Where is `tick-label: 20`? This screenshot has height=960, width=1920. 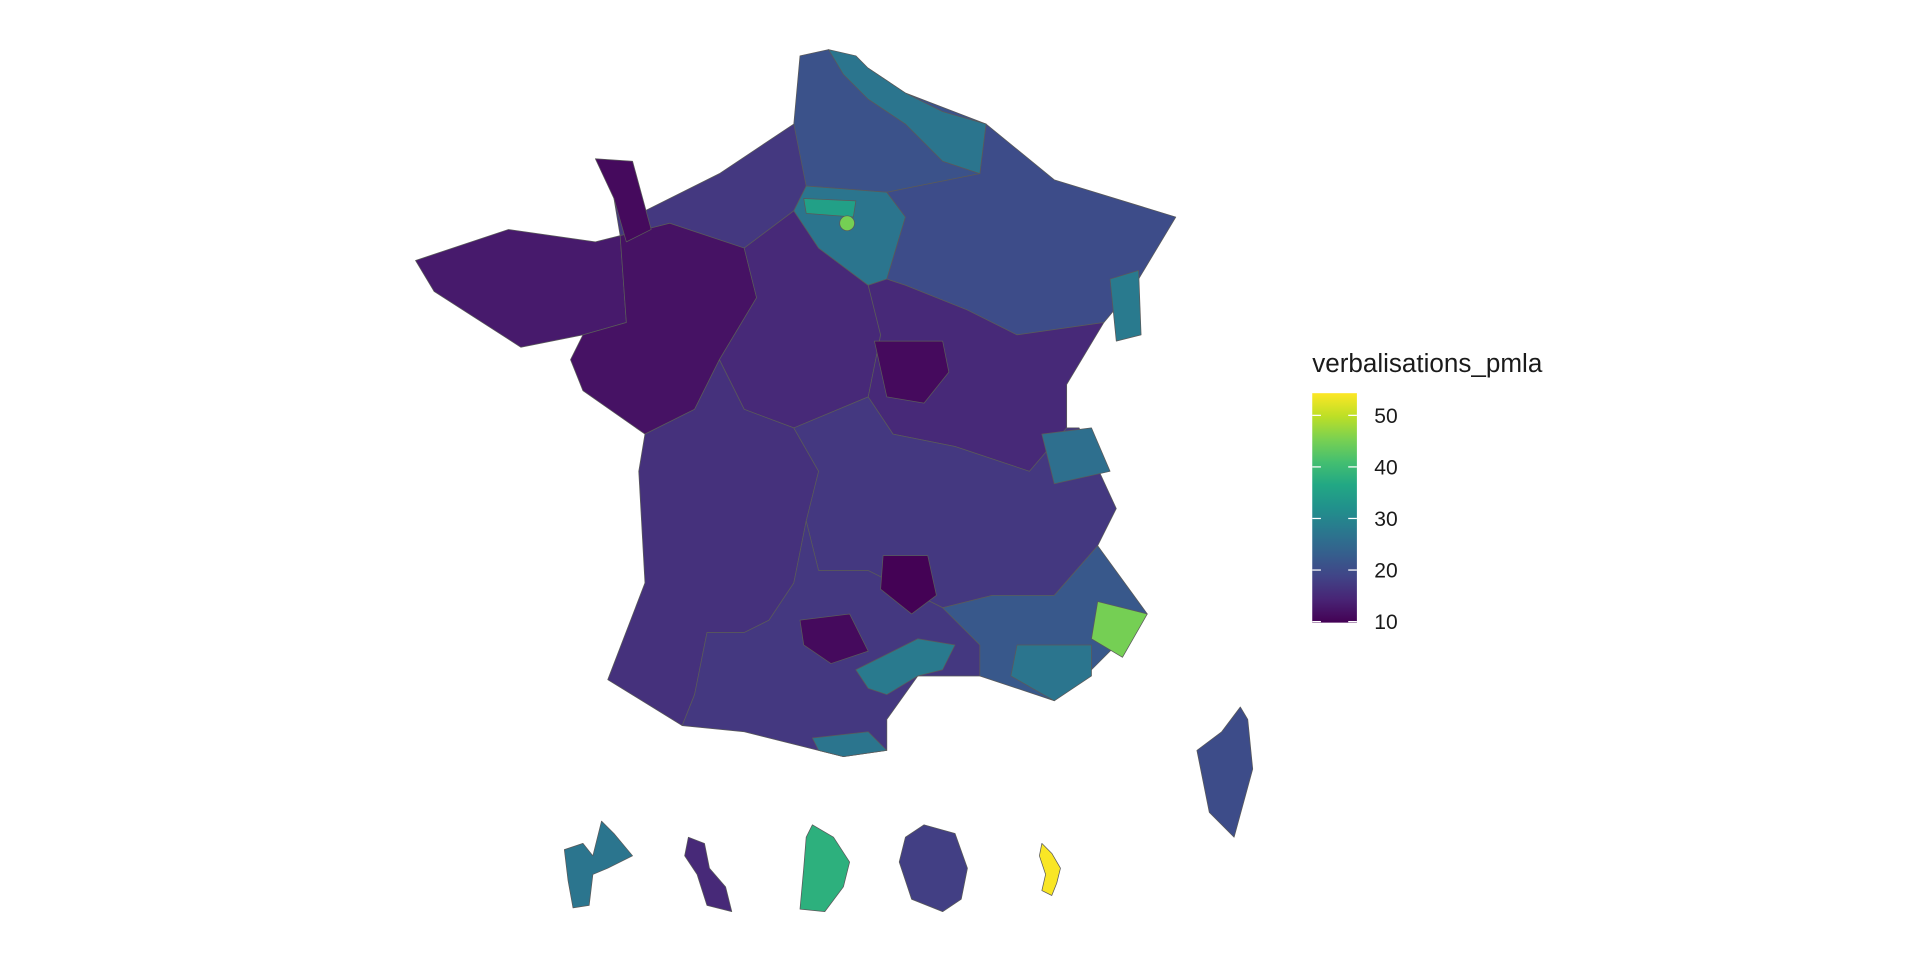
tick-label: 20 is located at coordinates (1385, 570).